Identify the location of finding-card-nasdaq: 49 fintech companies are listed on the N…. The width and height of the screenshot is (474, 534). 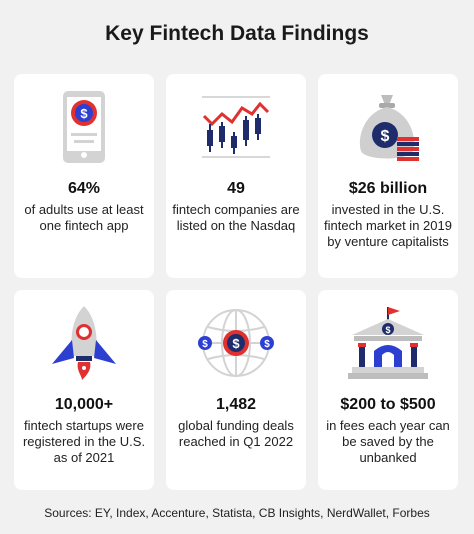
(236, 176).